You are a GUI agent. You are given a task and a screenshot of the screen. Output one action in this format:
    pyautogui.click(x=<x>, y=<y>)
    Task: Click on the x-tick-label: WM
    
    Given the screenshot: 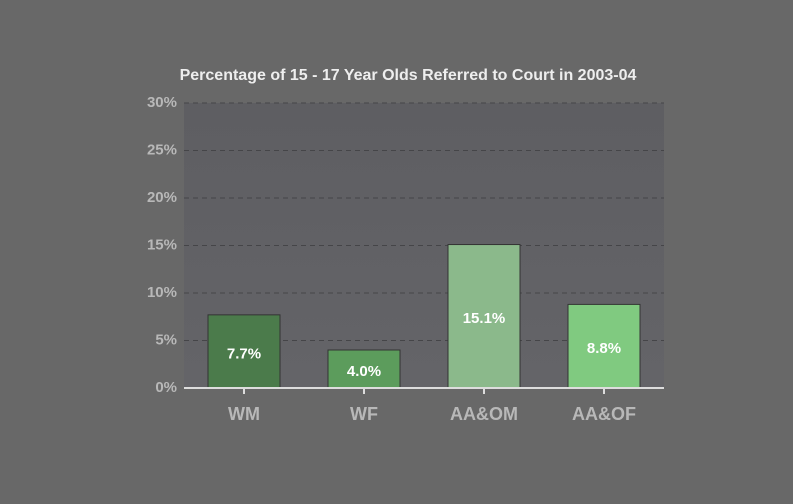 What is the action you would take?
    pyautogui.click(x=244, y=414)
    